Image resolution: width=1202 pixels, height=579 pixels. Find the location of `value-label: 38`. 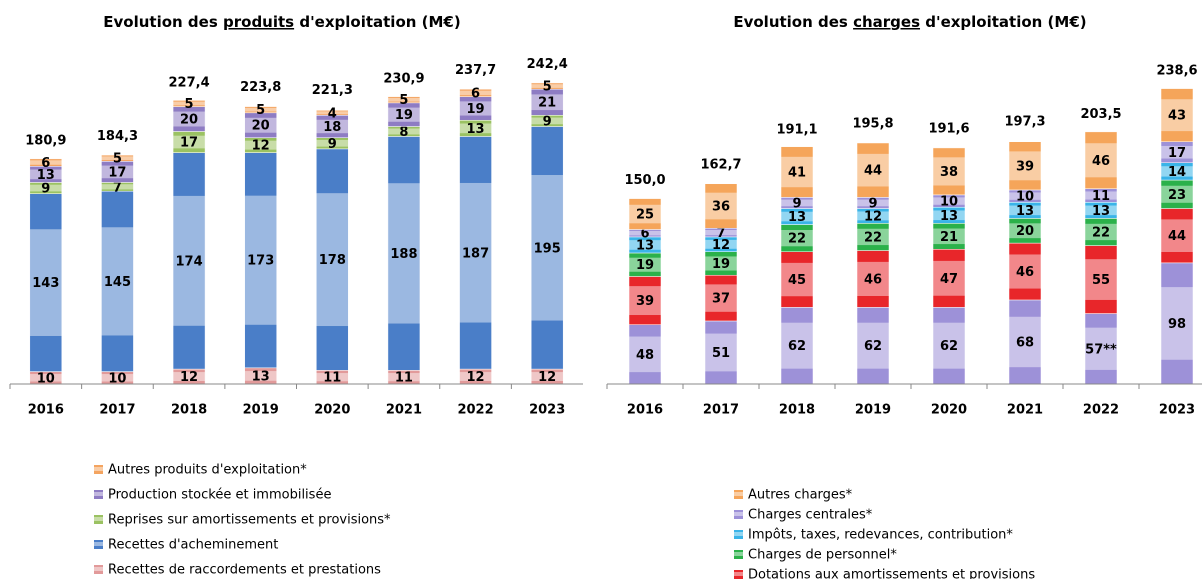

value-label: 38 is located at coordinates (949, 172).